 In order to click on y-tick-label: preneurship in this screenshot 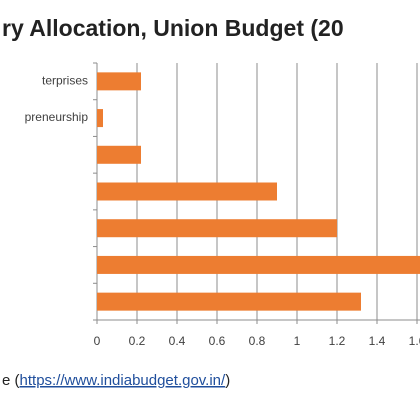, I will do `click(57, 117)`.